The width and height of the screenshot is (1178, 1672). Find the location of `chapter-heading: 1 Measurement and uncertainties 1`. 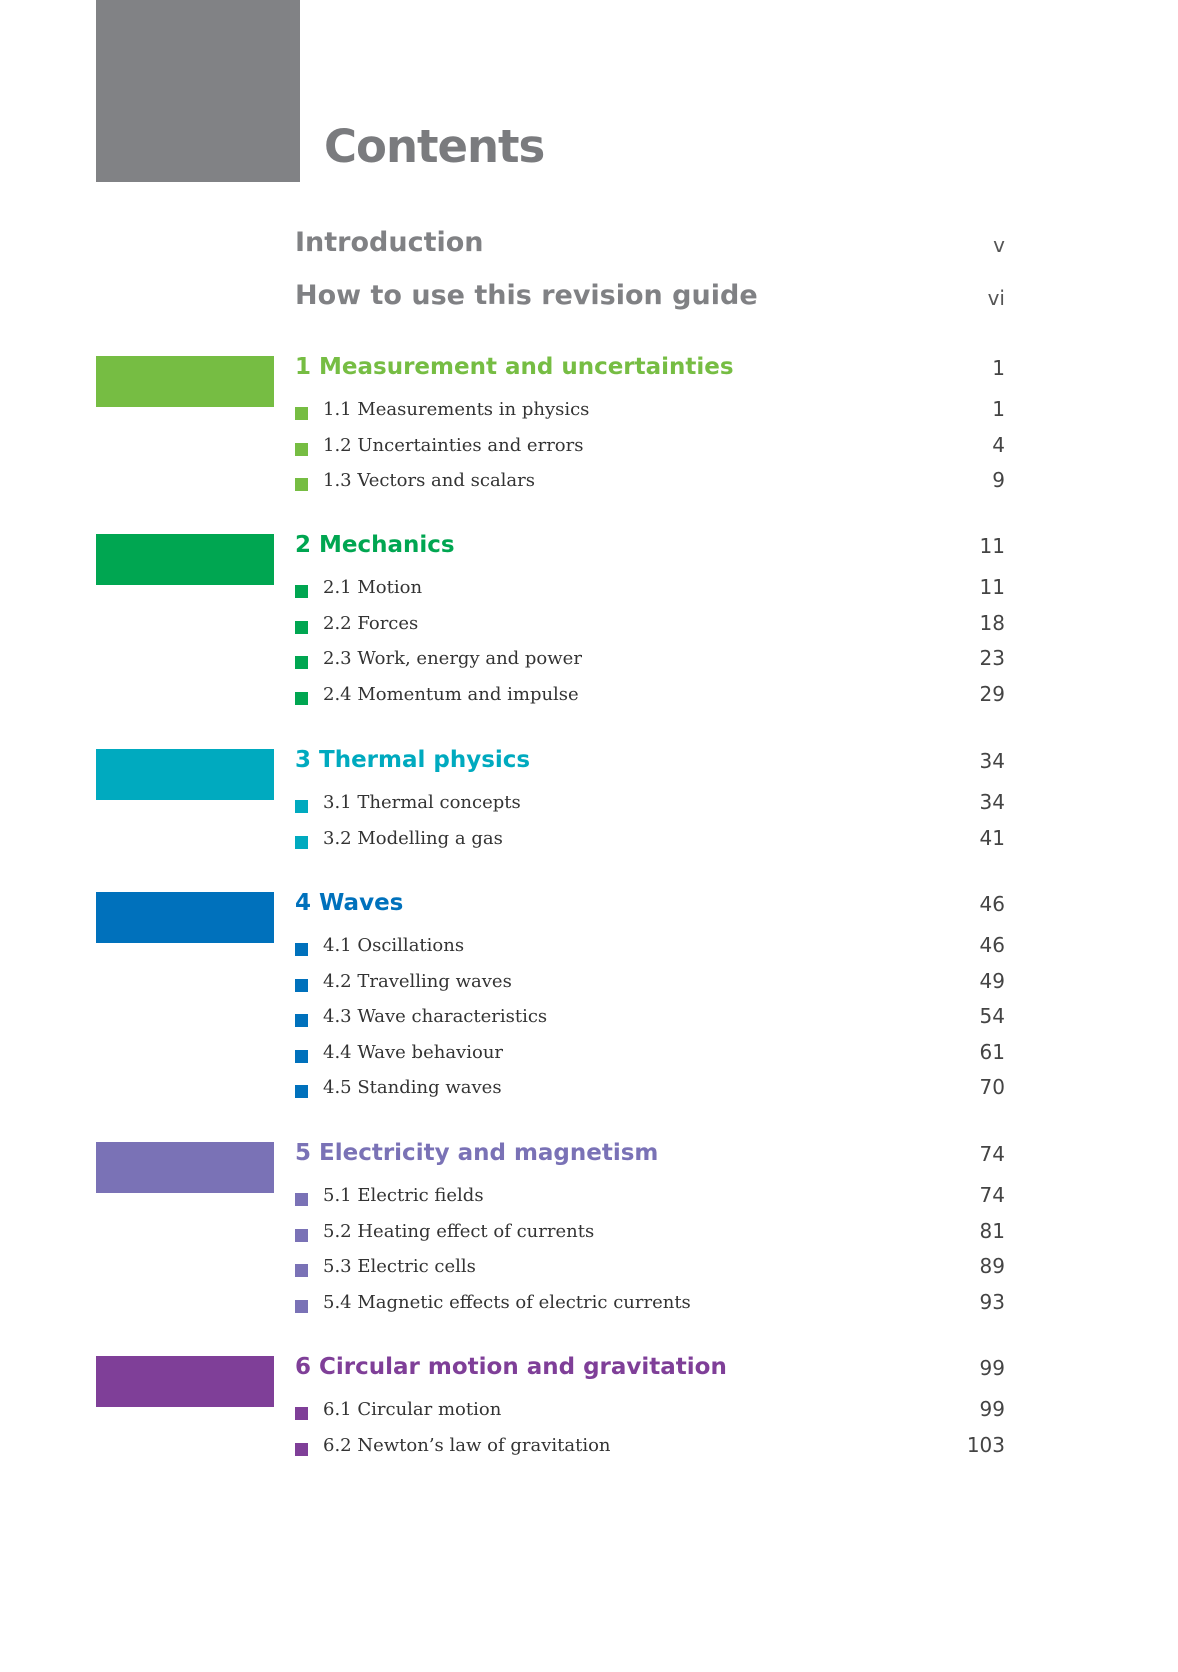

chapter-heading: 1 Measurement and uncertainties 1 is located at coordinates (650, 367).